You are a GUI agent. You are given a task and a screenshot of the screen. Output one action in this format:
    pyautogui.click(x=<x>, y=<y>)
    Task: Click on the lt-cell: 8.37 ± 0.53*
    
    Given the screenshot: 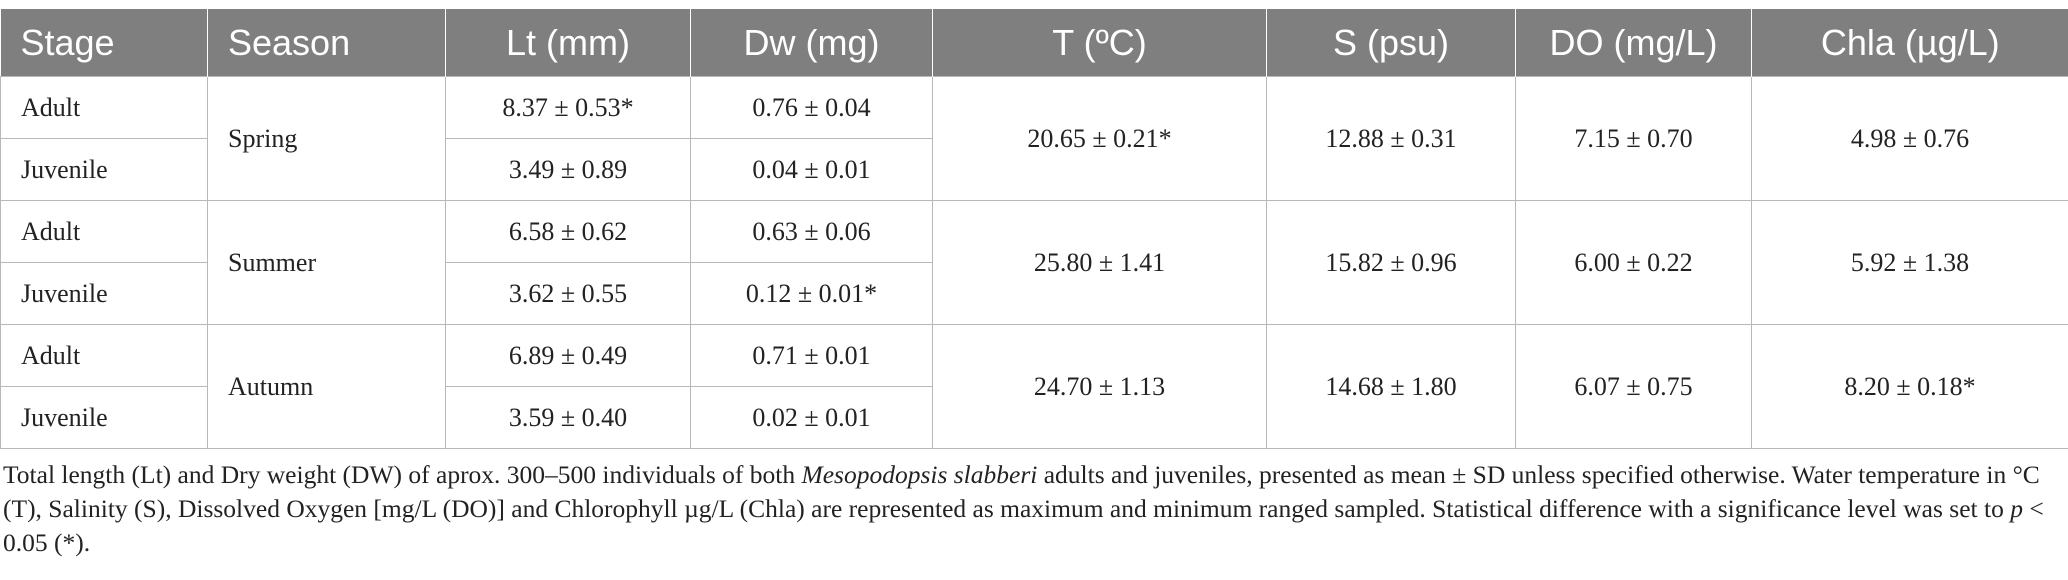 What is the action you would take?
    pyautogui.click(x=568, y=107)
    